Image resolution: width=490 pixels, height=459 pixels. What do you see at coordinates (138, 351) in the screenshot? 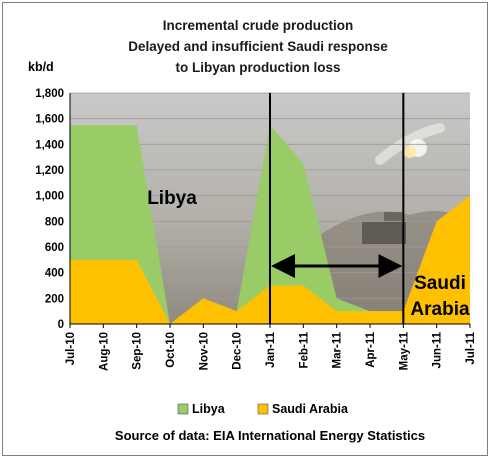
I see `x-tick-label: Sep-10` at bounding box center [138, 351].